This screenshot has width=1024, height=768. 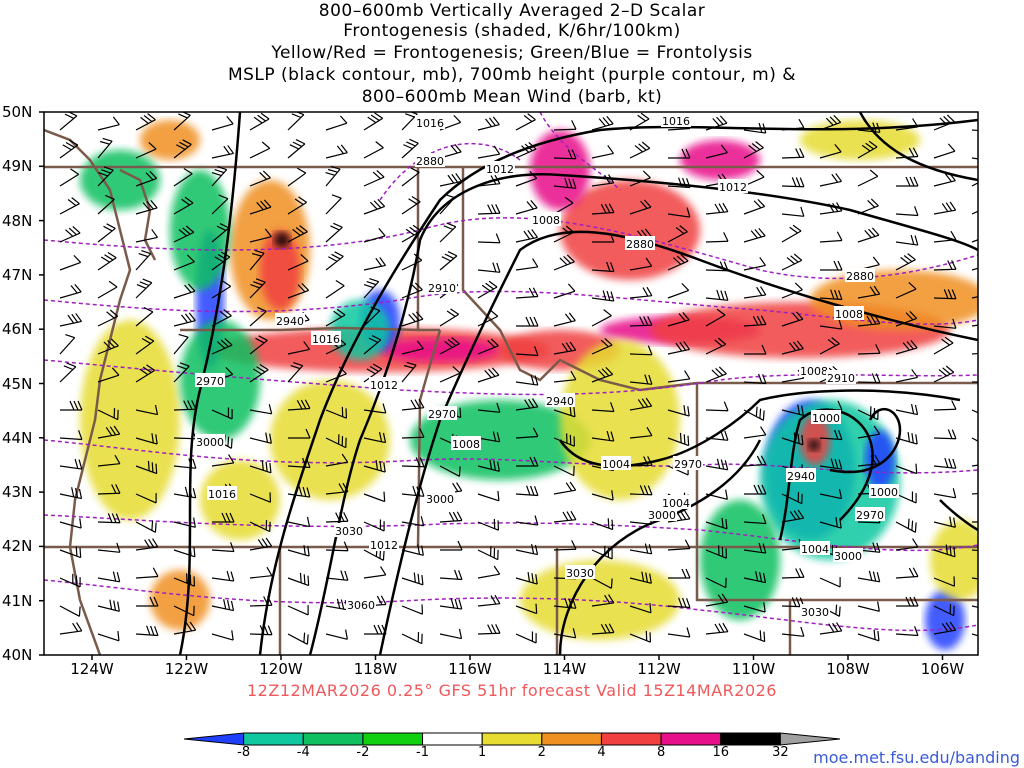 I want to click on mslp-label: 1016, so click(x=430, y=123).